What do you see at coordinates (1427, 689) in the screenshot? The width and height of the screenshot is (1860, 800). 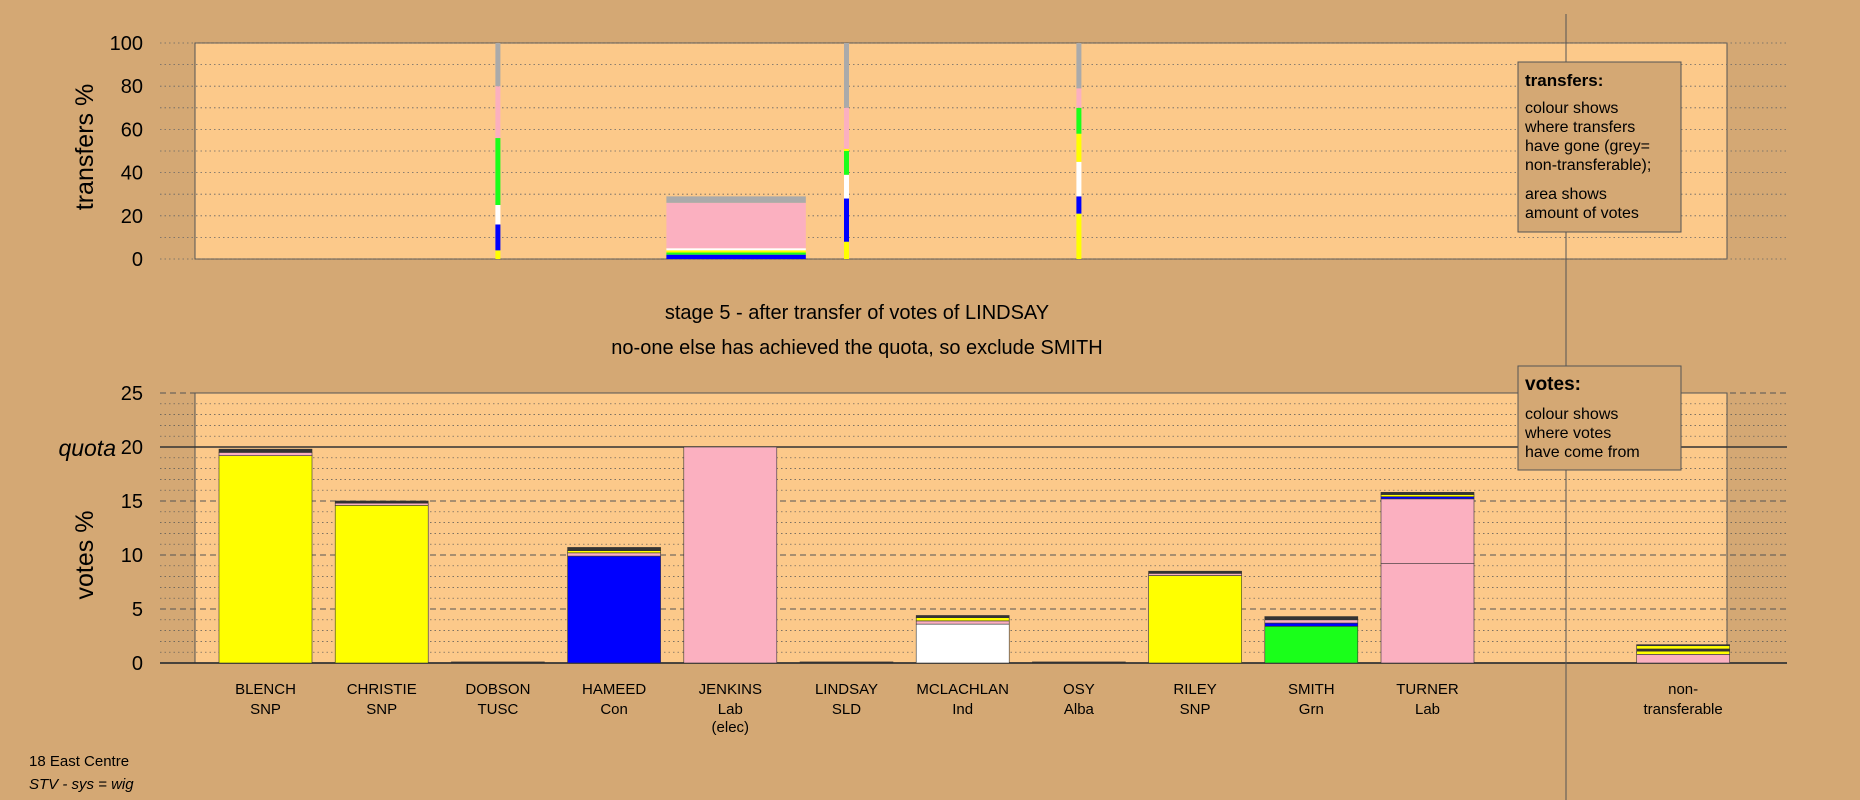 I see `candidate-name: TURNER` at bounding box center [1427, 689].